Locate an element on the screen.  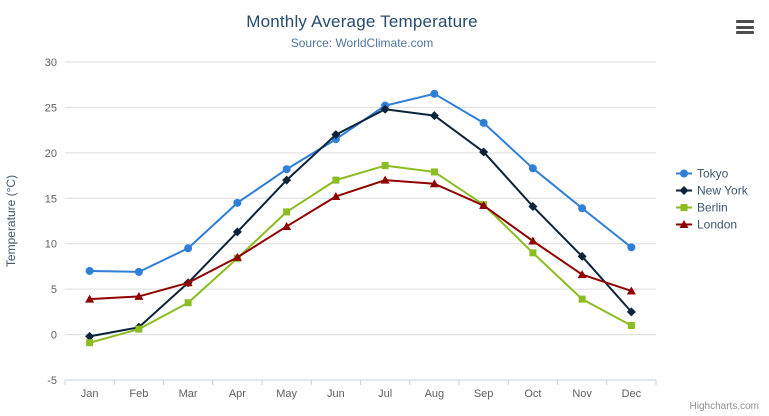
x-axis-tick-label: Mar is located at coordinates (188, 394).